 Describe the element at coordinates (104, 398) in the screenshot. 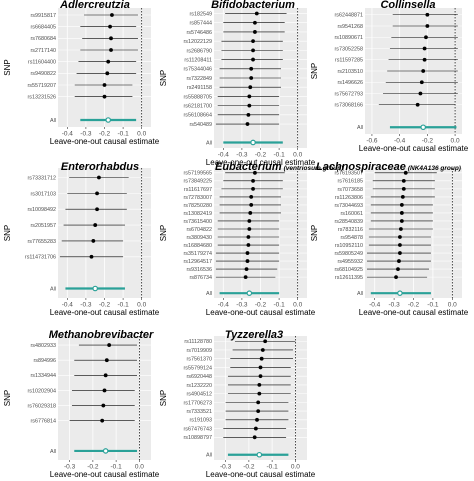

I see `panel-background` at that location.